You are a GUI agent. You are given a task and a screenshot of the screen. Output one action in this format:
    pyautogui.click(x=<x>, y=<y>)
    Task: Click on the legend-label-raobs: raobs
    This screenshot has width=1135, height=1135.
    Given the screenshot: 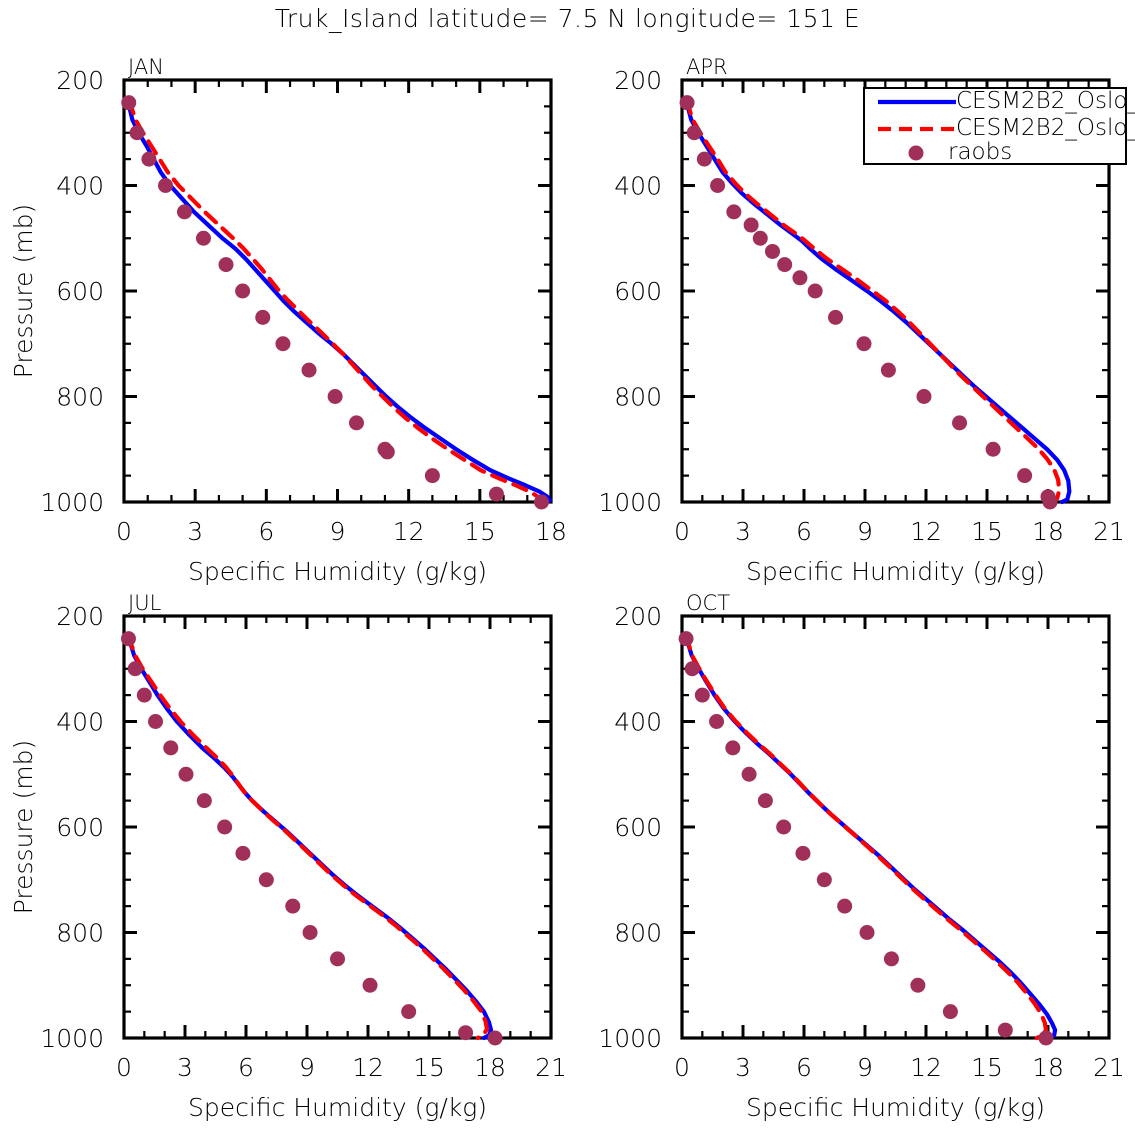 What is the action you would take?
    pyautogui.click(x=980, y=152)
    